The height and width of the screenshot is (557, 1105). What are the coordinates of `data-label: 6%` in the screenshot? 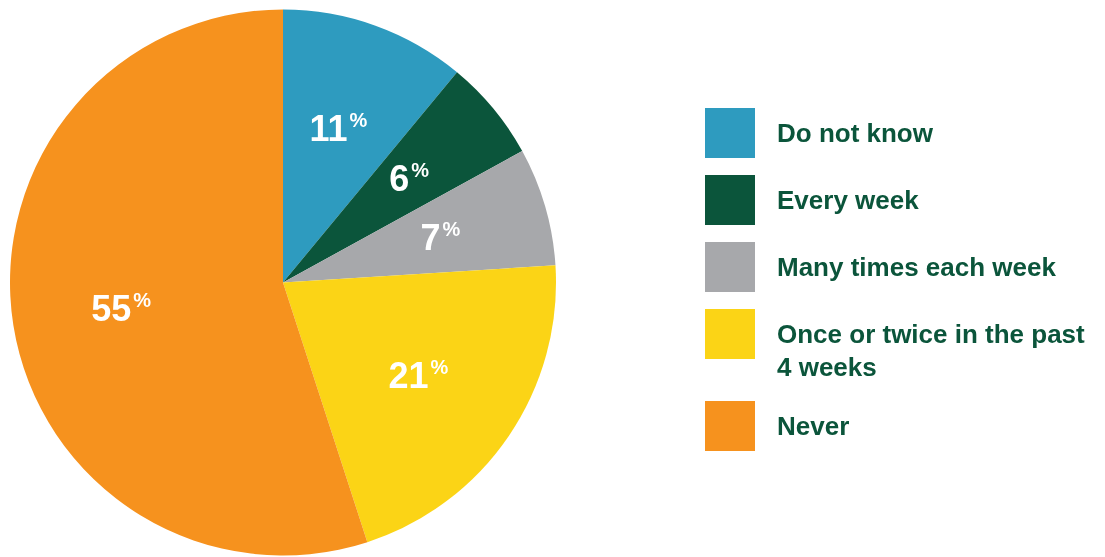 It's located at (409, 179).